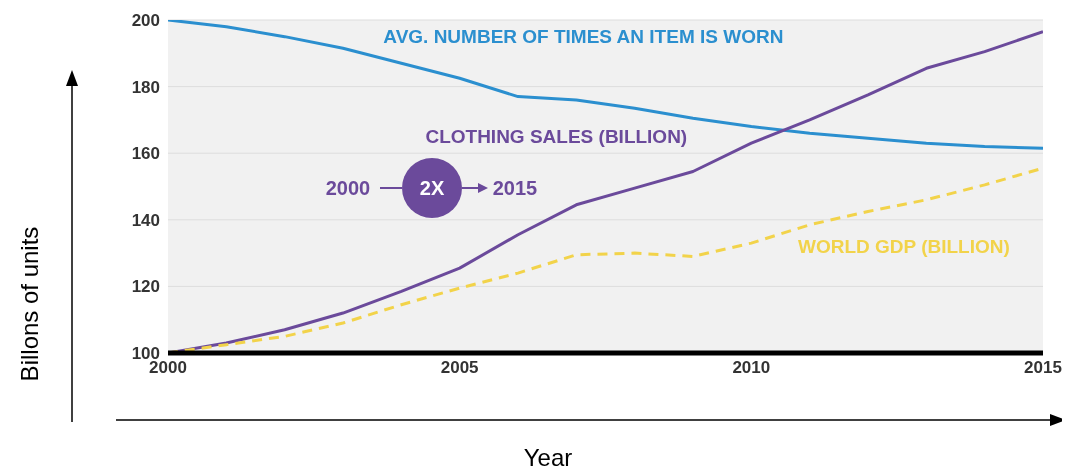 This screenshot has height=474, width=1070. I want to click on x-tick-label: 2010, so click(751, 368).